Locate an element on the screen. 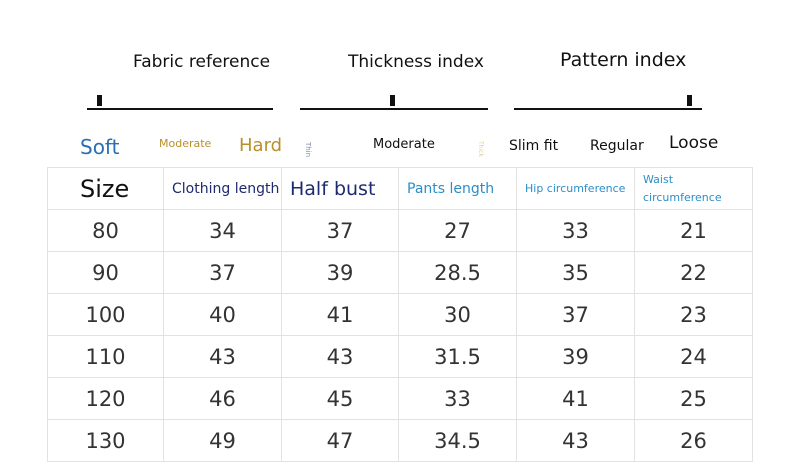 The height and width of the screenshot is (468, 790). data-cell: 25 is located at coordinates (693, 398).